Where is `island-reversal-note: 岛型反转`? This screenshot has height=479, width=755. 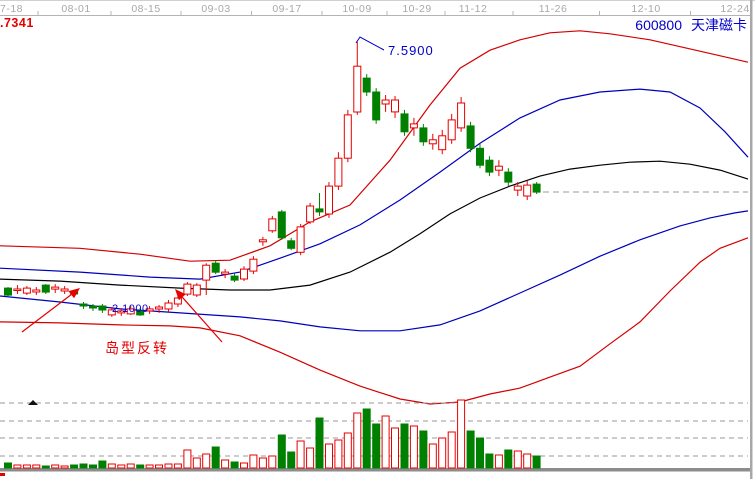 island-reversal-note: 岛型反转 is located at coordinates (137, 348).